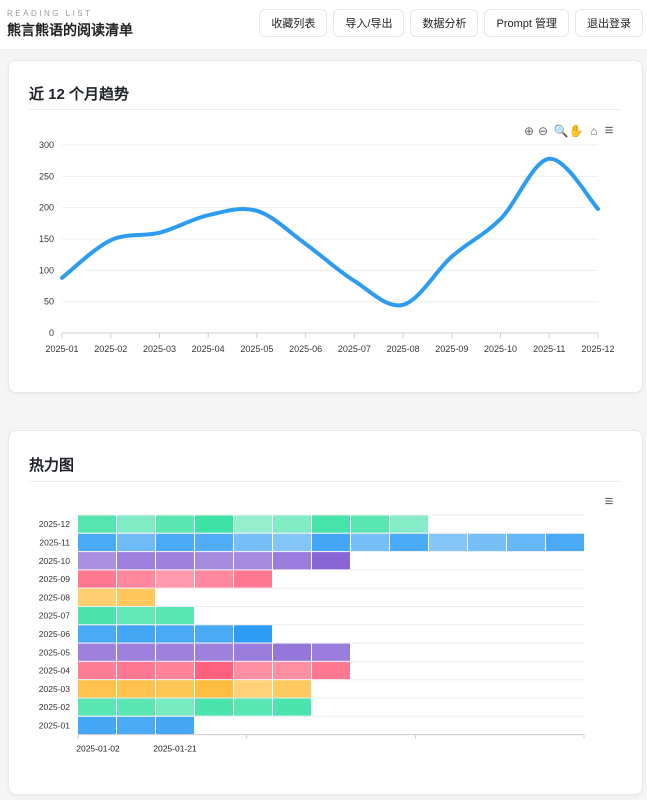 This screenshot has width=647, height=800. What do you see at coordinates (593, 131) in the screenshot?
I see `home-reset-icon: ⌂` at bounding box center [593, 131].